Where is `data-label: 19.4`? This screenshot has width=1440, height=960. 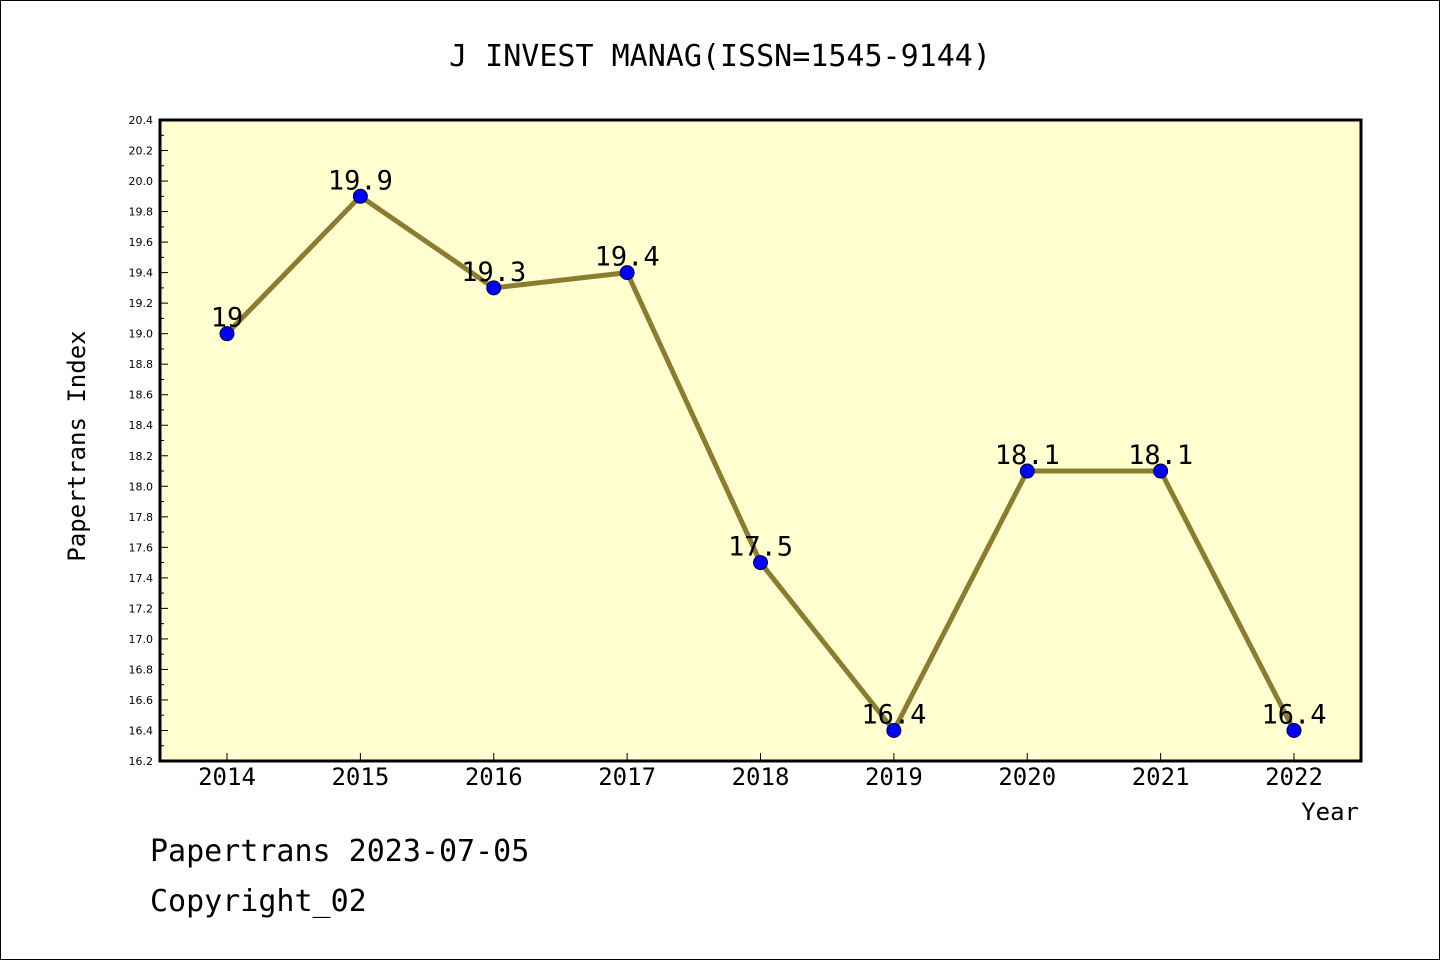
data-label: 19.4 is located at coordinates (627, 257).